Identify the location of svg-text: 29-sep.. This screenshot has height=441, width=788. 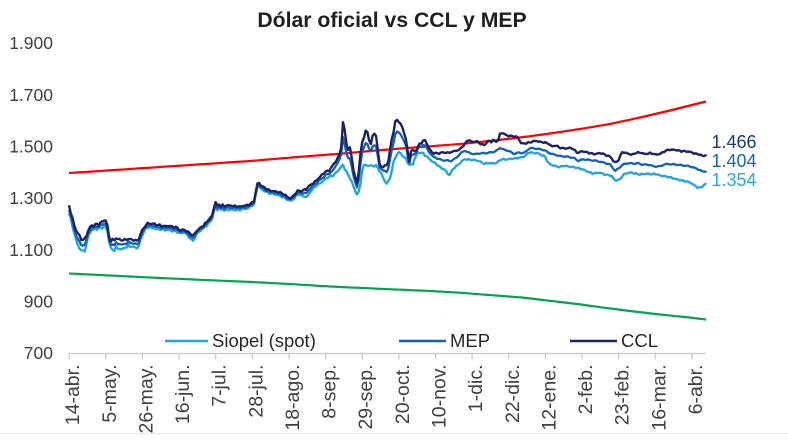
(366, 397).